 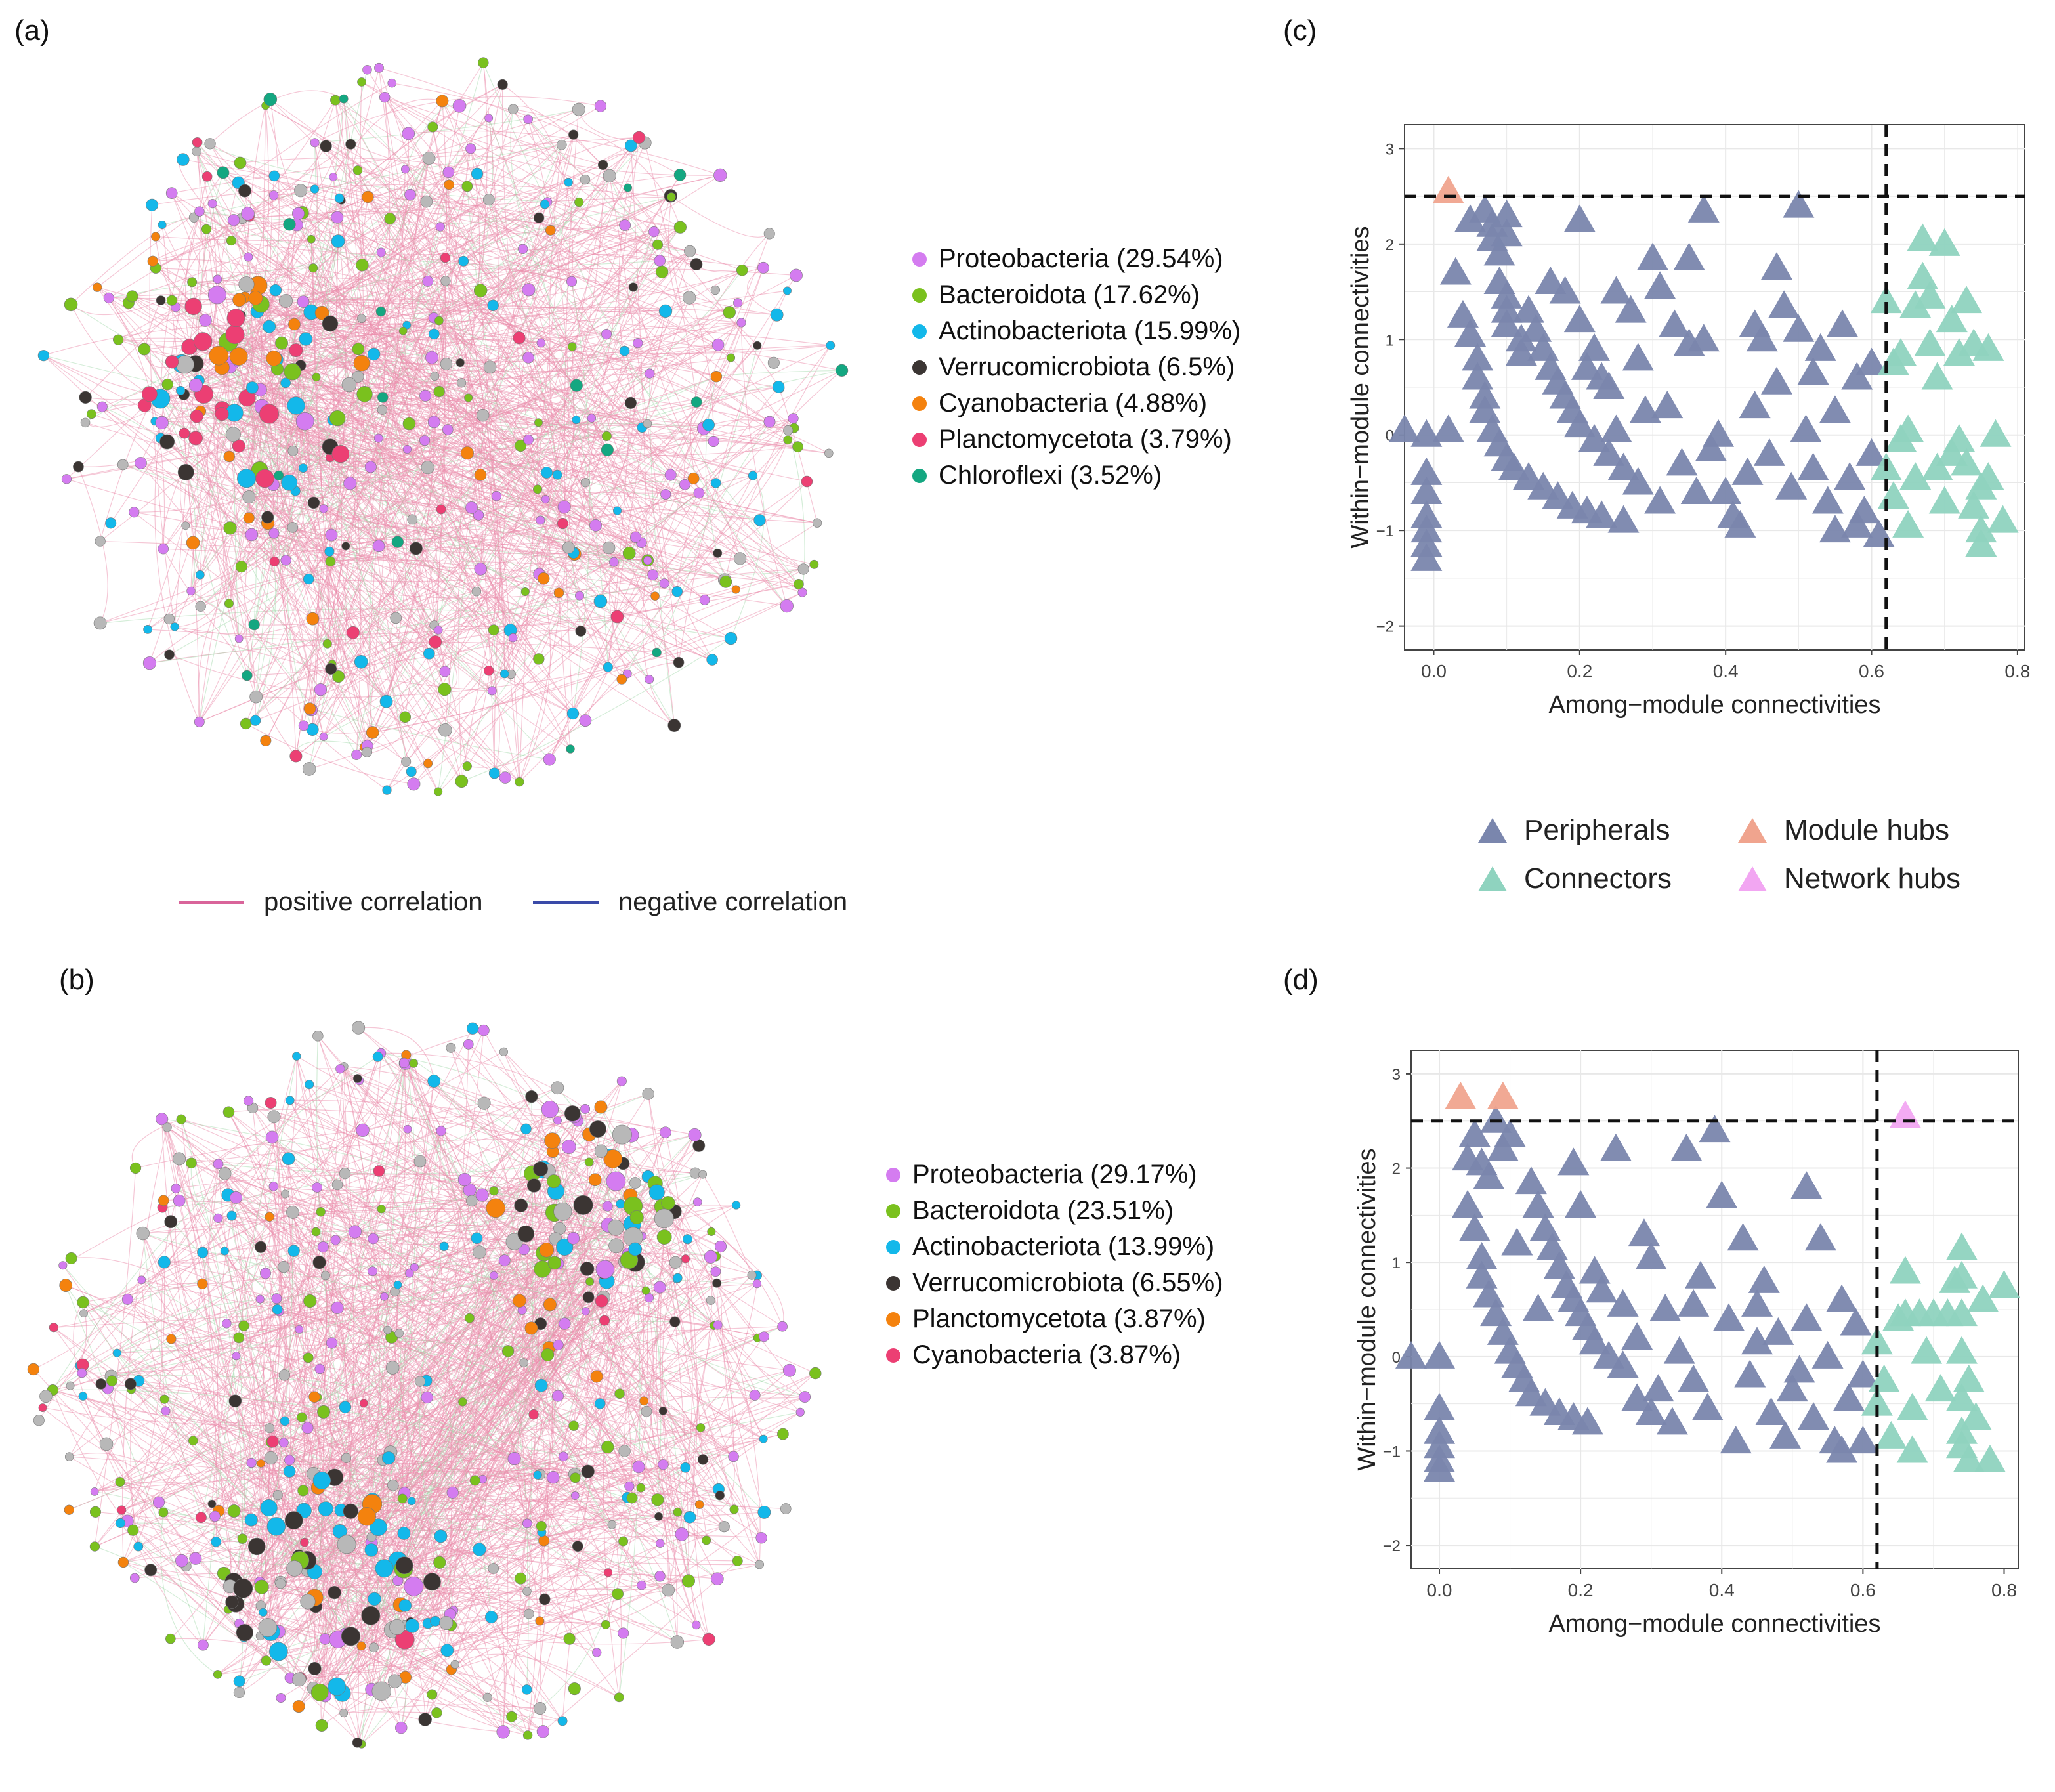 What do you see at coordinates (2004, 1590) in the screenshot?
I see `x-tick-label: 0.8` at bounding box center [2004, 1590].